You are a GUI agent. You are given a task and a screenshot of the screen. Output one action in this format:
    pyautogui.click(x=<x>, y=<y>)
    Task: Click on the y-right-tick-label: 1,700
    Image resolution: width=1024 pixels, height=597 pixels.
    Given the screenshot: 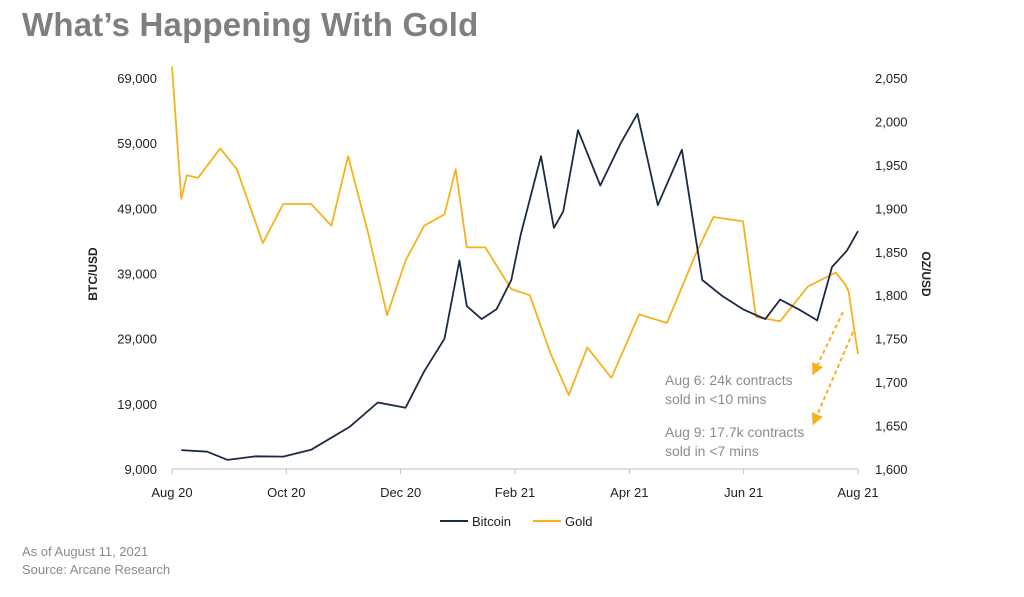 What is the action you would take?
    pyautogui.click(x=891, y=382)
    